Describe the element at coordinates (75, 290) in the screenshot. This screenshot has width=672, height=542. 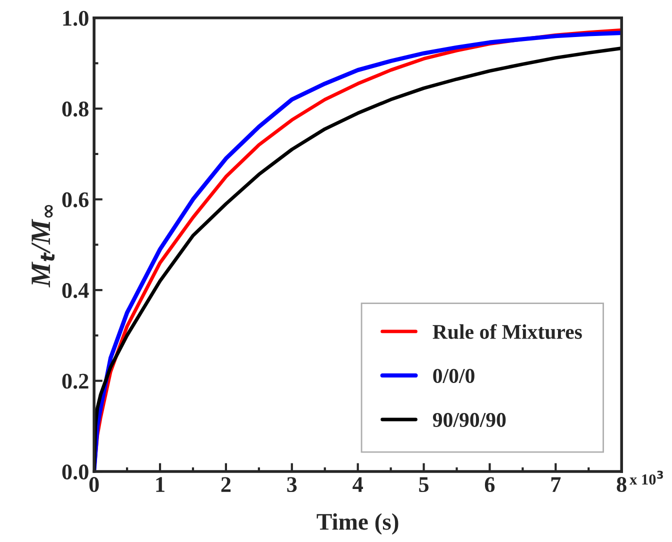
I see `y-tick-label: 0.4` at that location.